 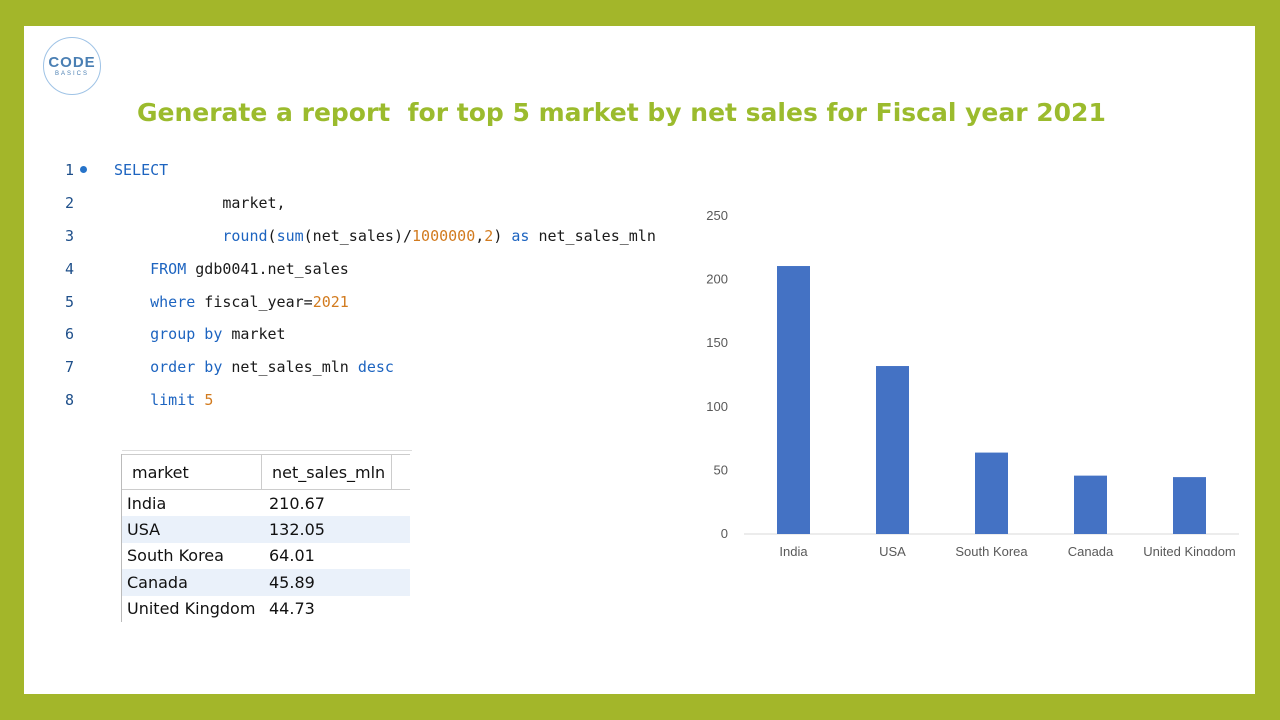 What do you see at coordinates (717, 342) in the screenshot?
I see `y-tick-label: 150` at bounding box center [717, 342].